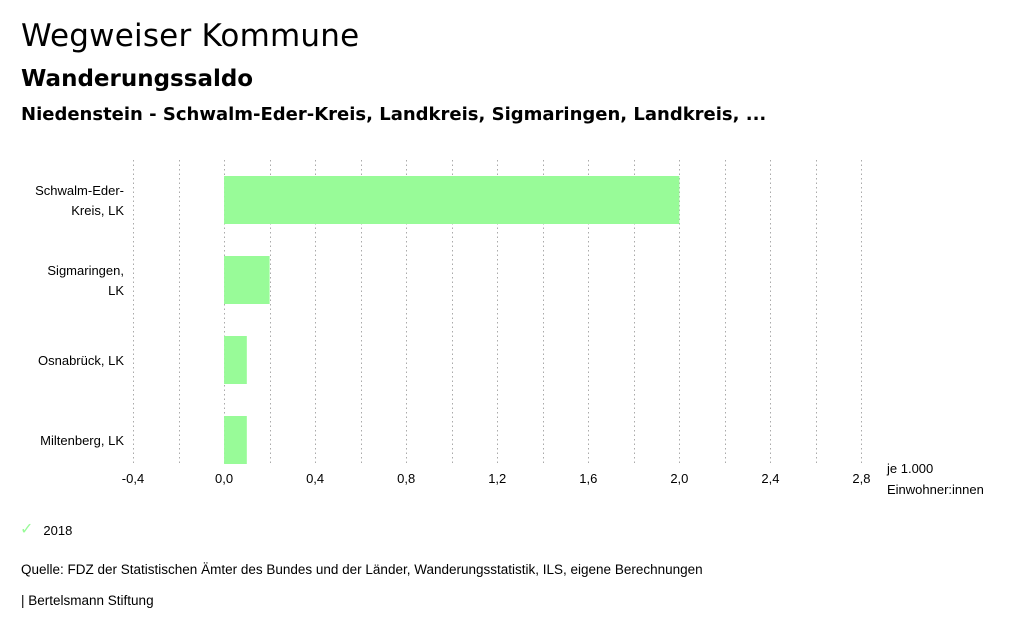 This screenshot has width=1024, height=634. What do you see at coordinates (909, 468) in the screenshot?
I see `unit-label: je 1.000` at bounding box center [909, 468].